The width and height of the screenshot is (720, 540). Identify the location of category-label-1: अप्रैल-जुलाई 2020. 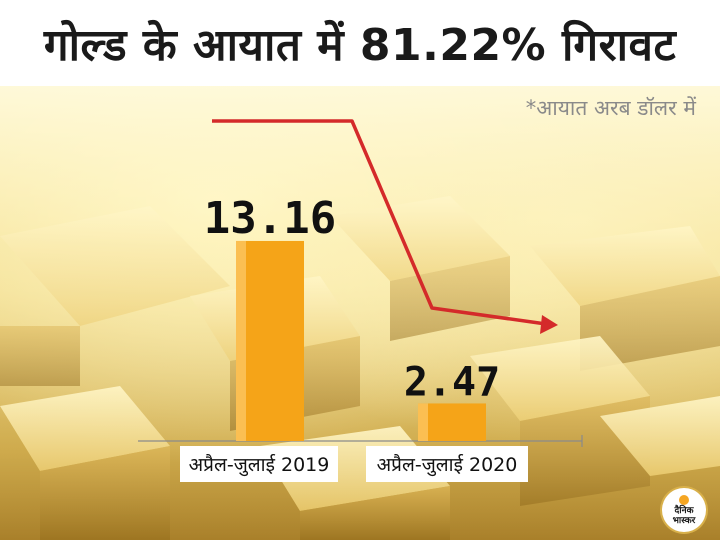
(447, 464).